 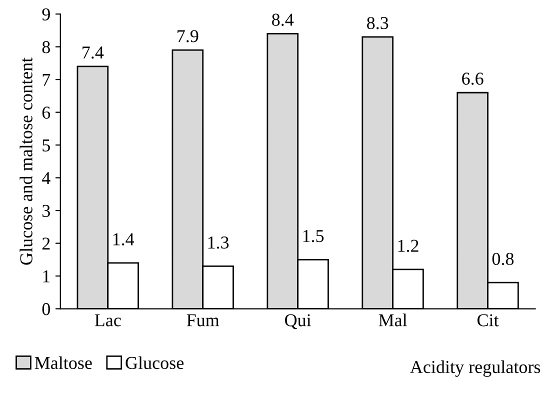 What do you see at coordinates (473, 78) in the screenshot?
I see `data-label: 6.6` at bounding box center [473, 78].